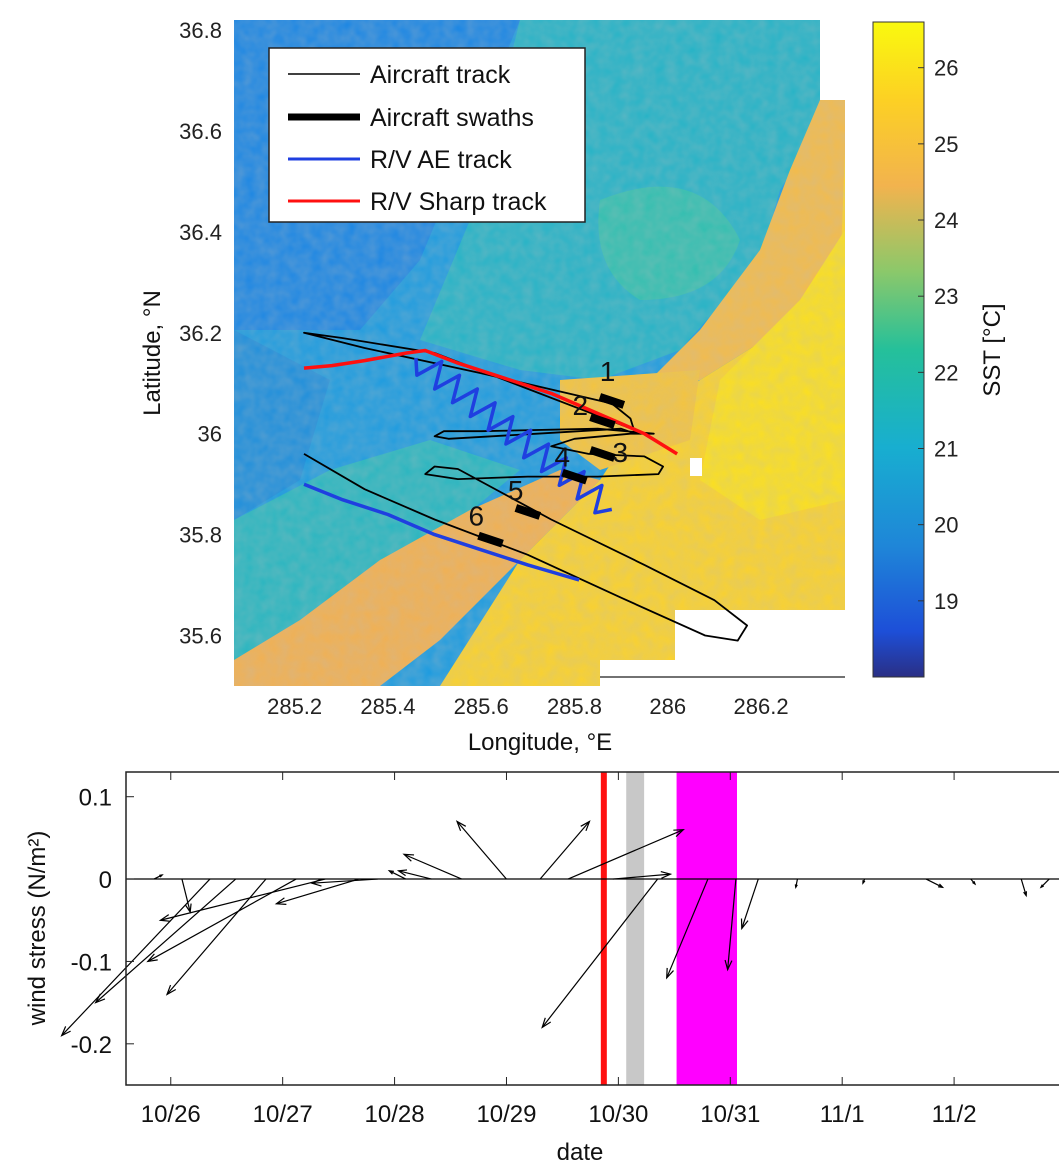 This screenshot has height=1165, width=1059. What do you see at coordinates (608, 371) in the screenshot?
I see `swath-number-label: 1` at bounding box center [608, 371].